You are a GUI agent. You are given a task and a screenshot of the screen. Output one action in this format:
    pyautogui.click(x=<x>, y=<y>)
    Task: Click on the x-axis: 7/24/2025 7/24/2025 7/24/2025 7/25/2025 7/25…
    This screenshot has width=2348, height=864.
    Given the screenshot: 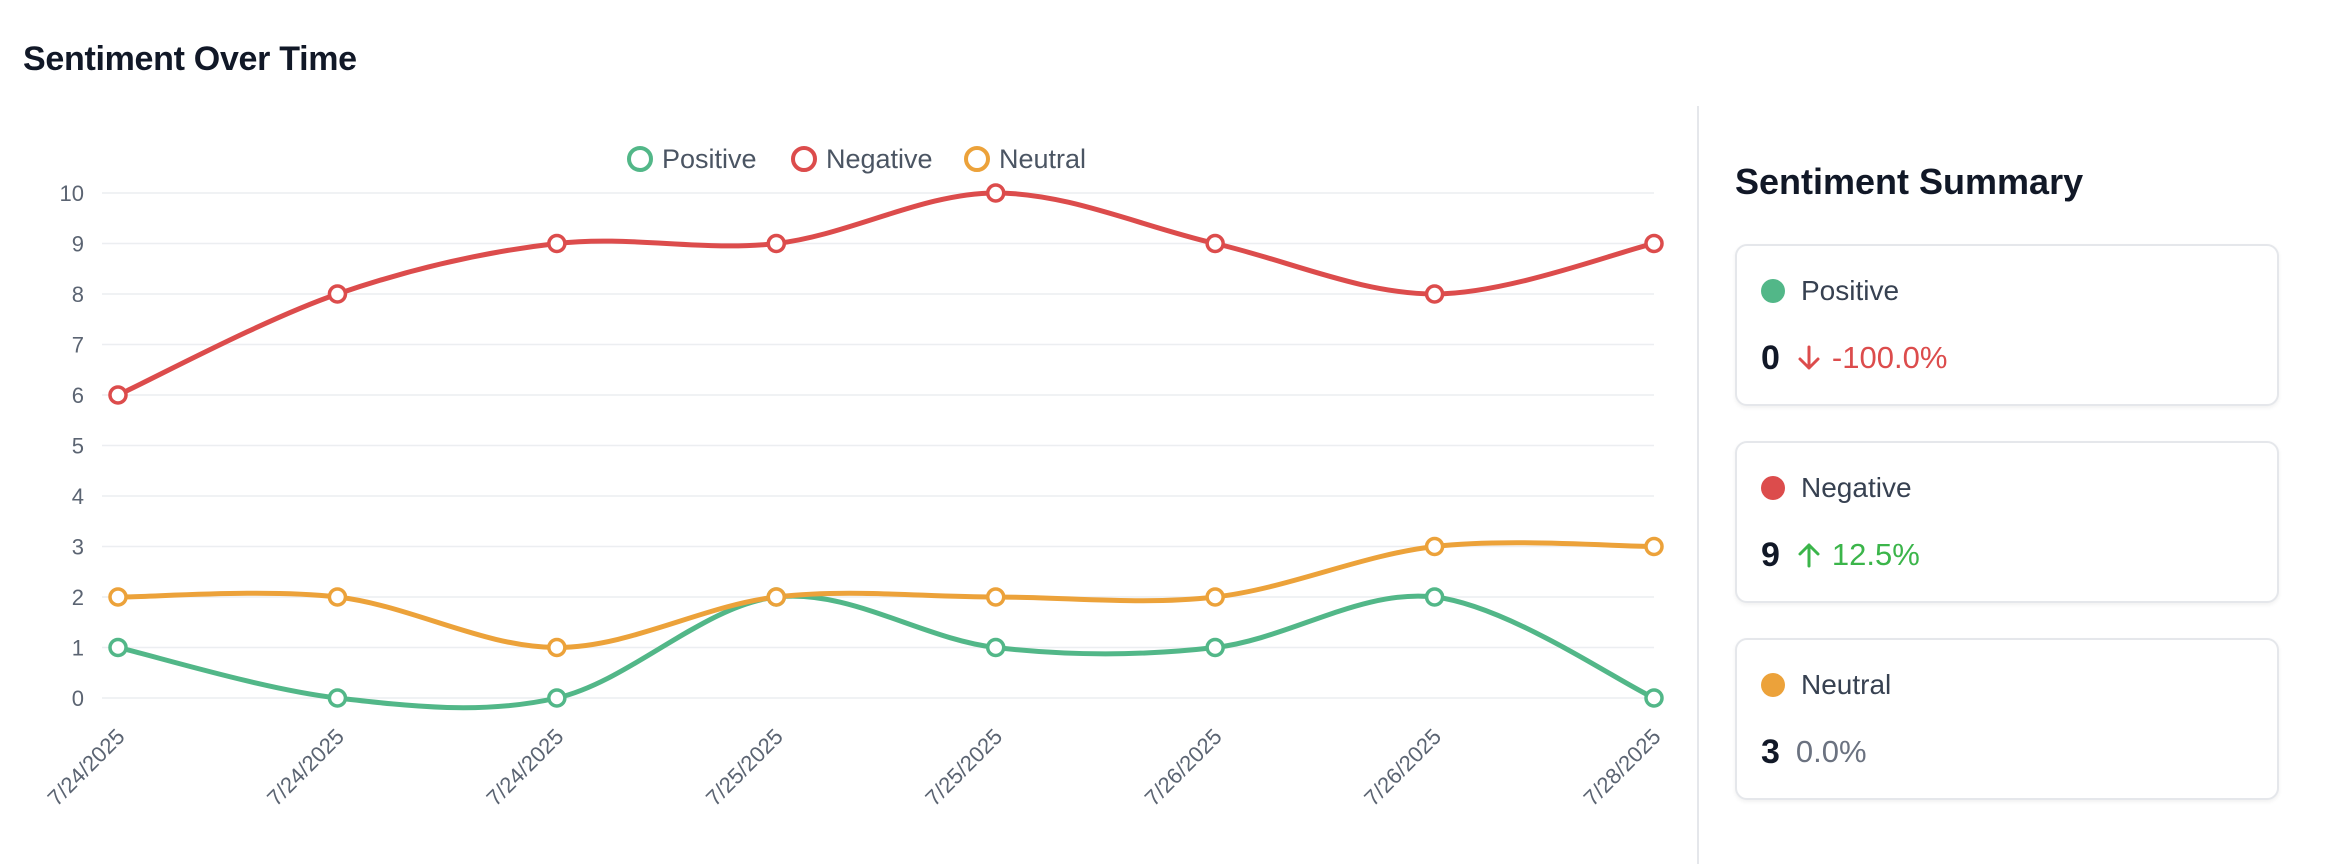 What is the action you would take?
    pyautogui.click(x=854, y=767)
    